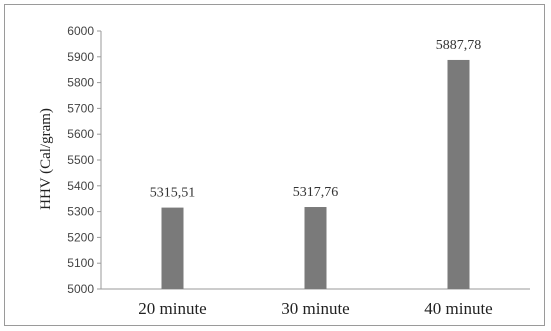 The image size is (551, 331). I want to click on y-tick-label: 5900, so click(80, 57).